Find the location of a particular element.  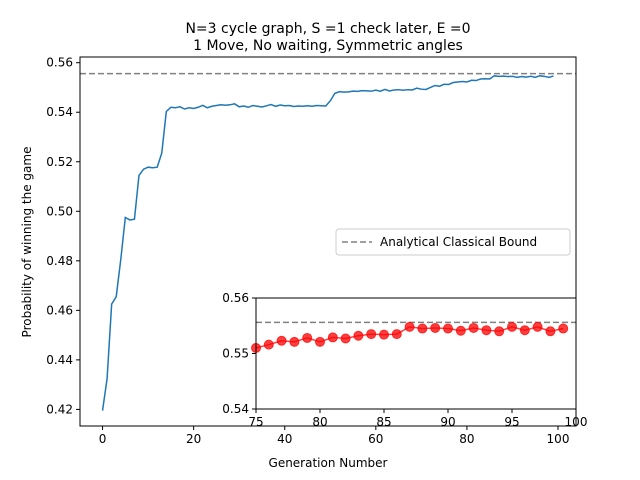

inset-x-tick-label: 80 is located at coordinates (319, 422).